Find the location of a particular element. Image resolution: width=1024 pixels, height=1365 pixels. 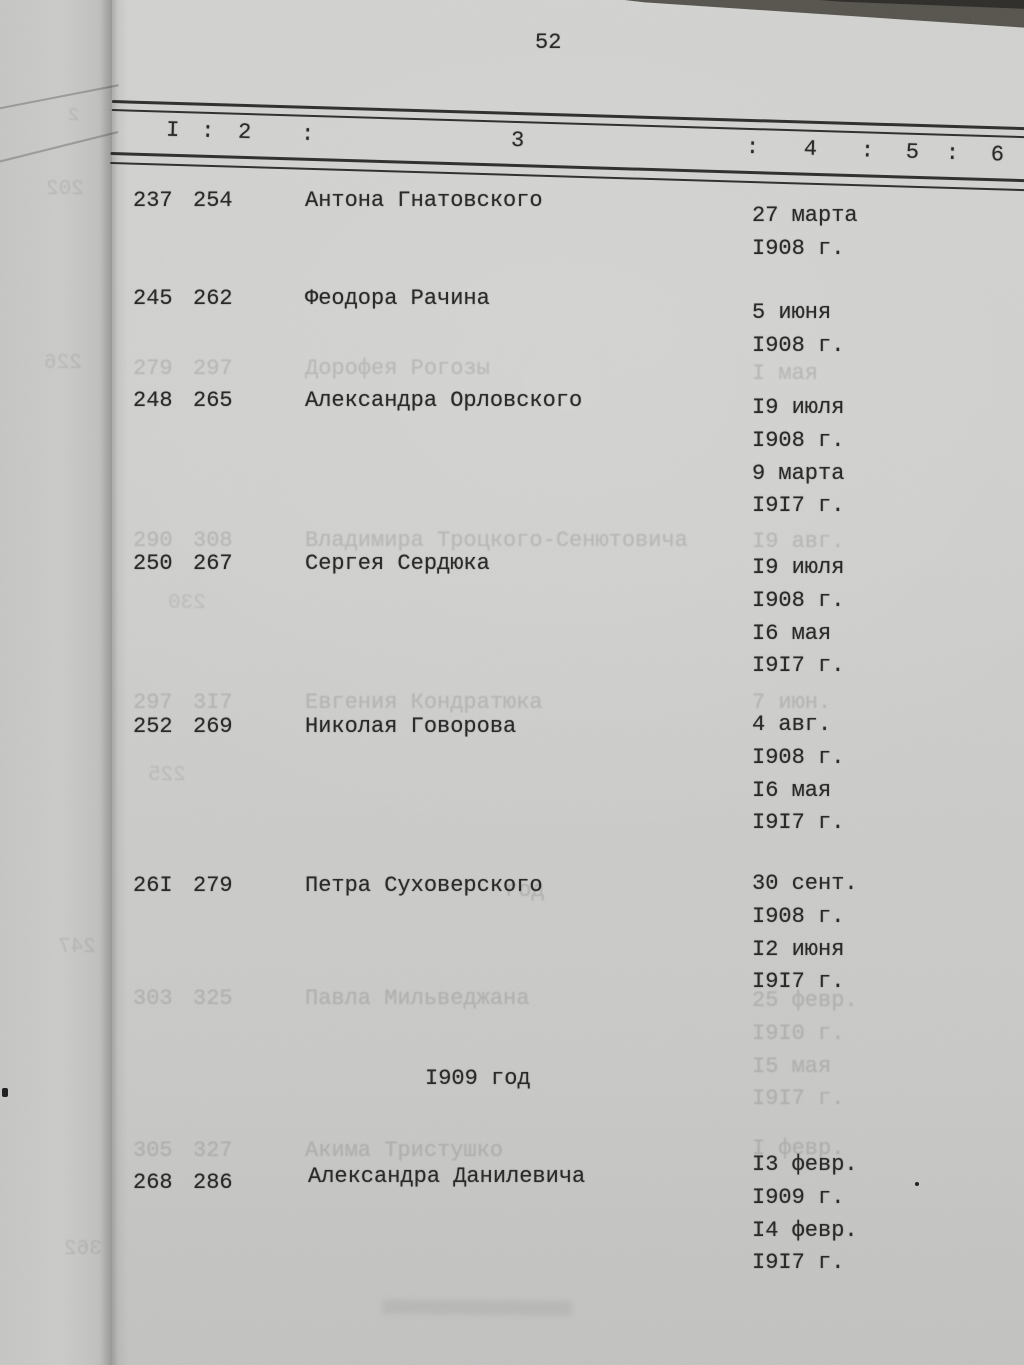

date-line: 5 июня is located at coordinates (792, 312).